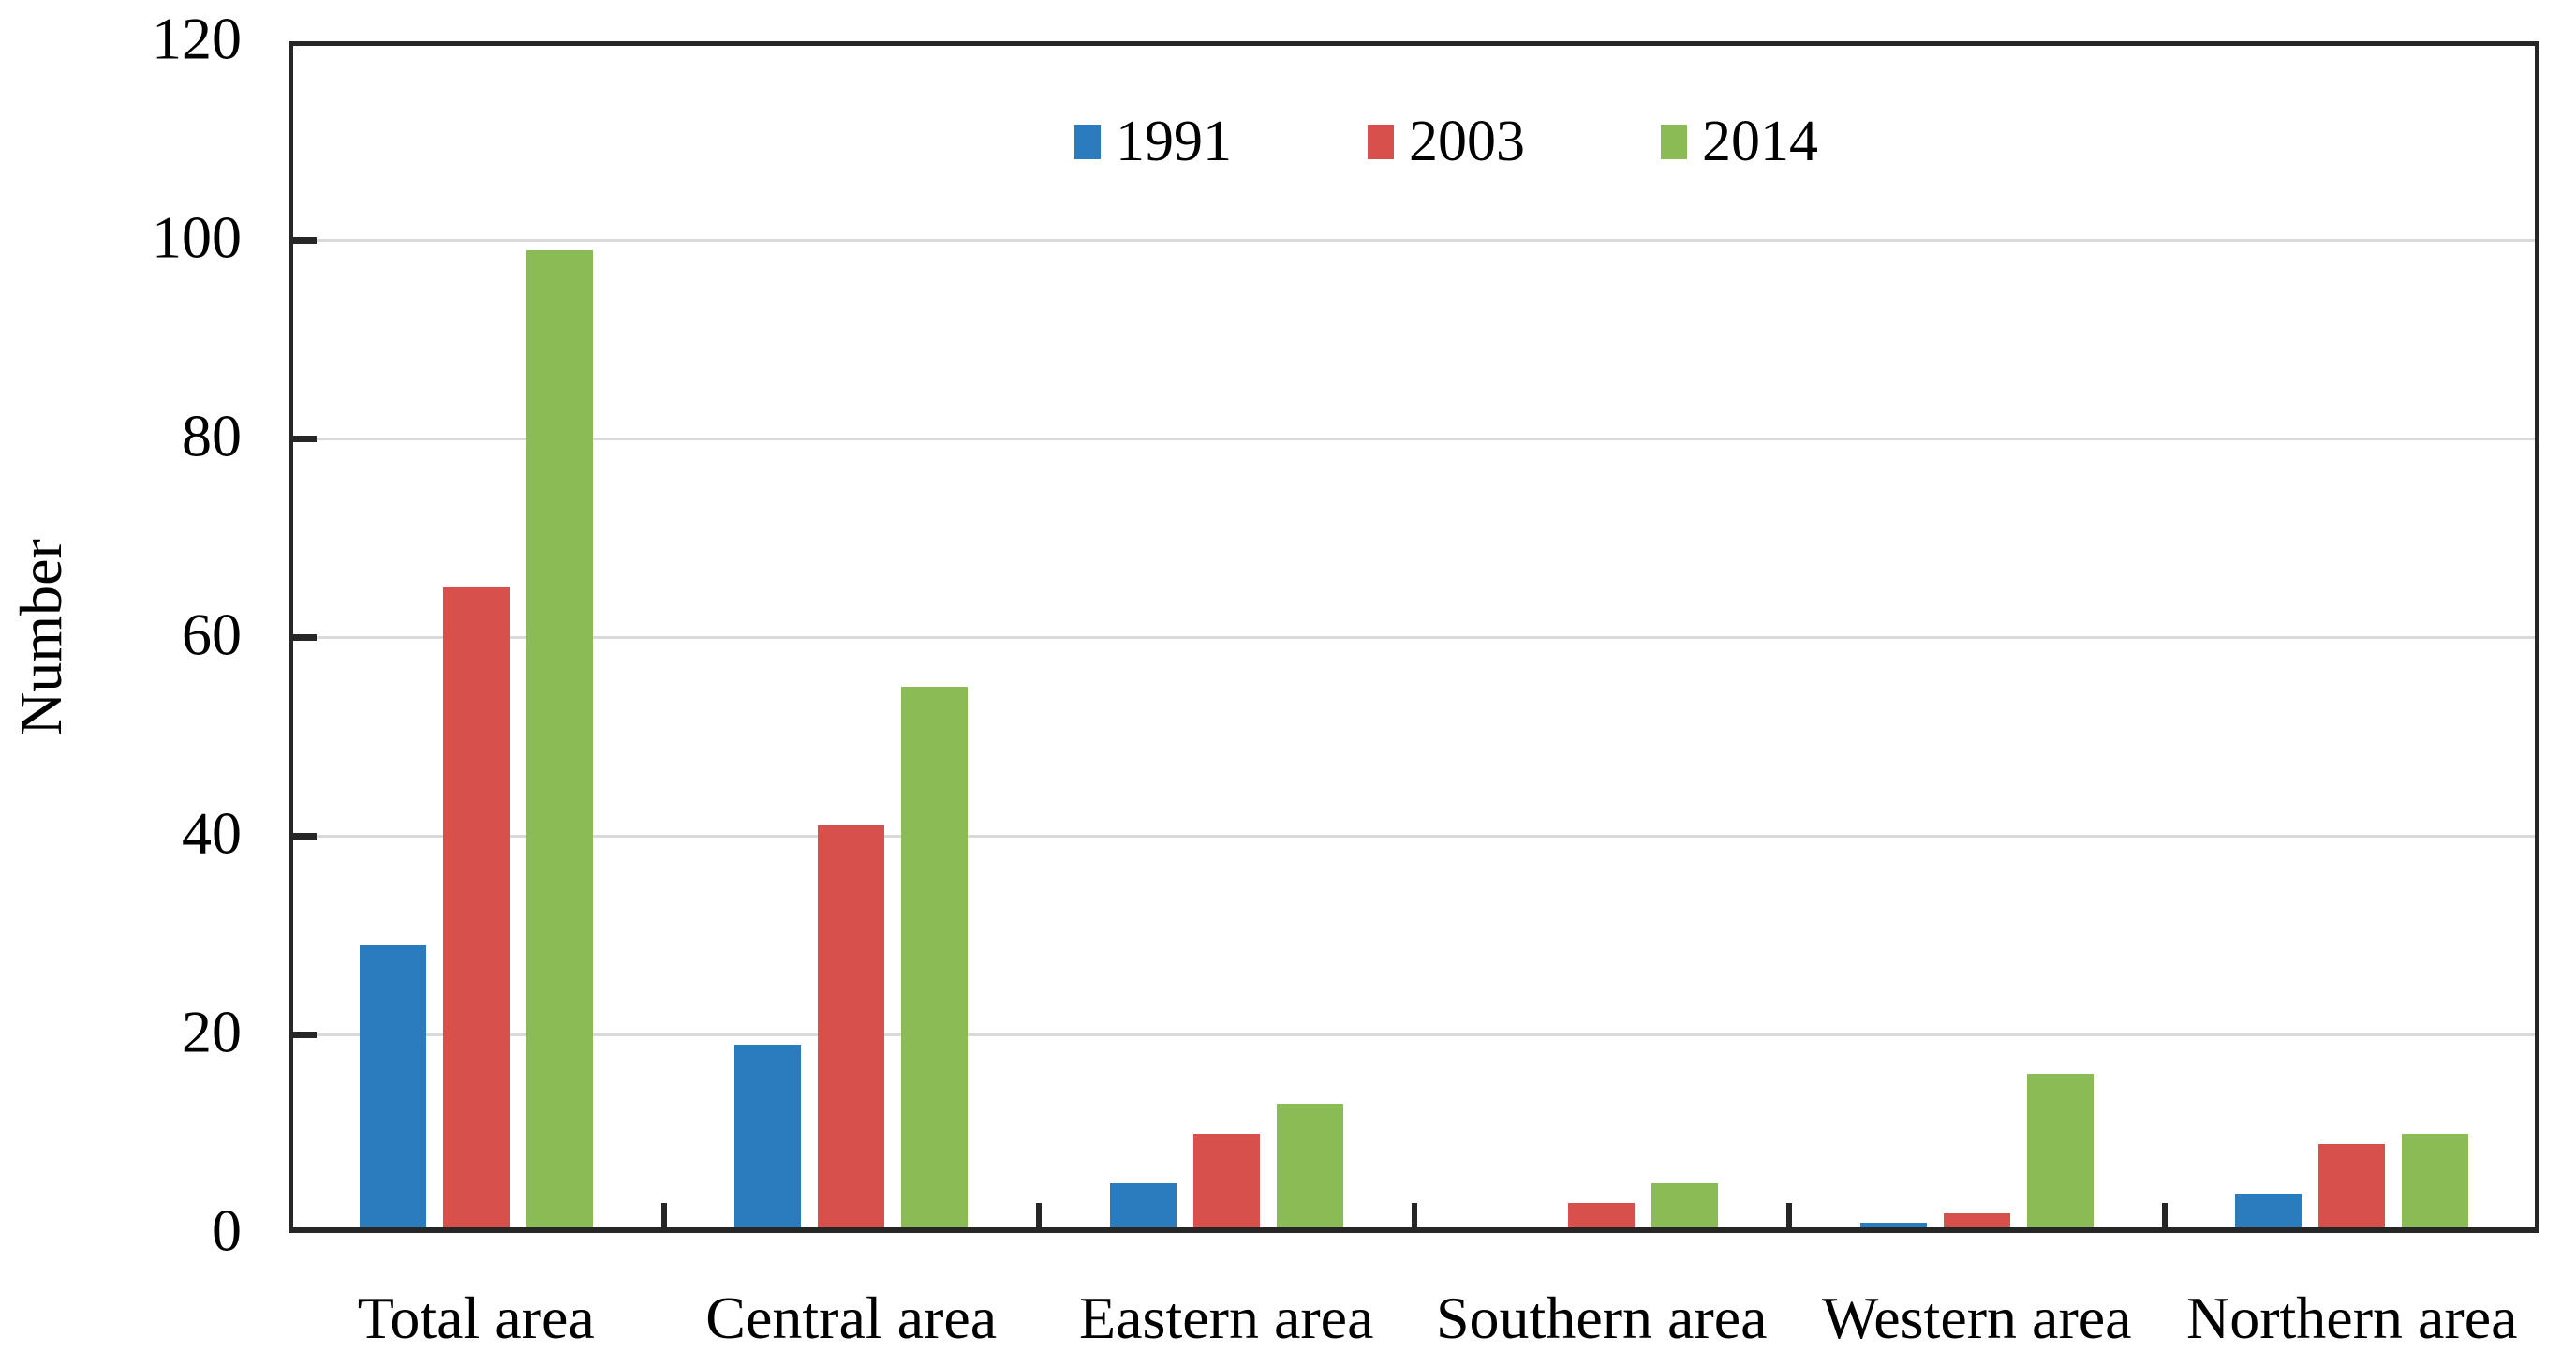 This screenshot has width=2576, height=1367. I want to click on legend-swatch-2003, so click(1381, 141).